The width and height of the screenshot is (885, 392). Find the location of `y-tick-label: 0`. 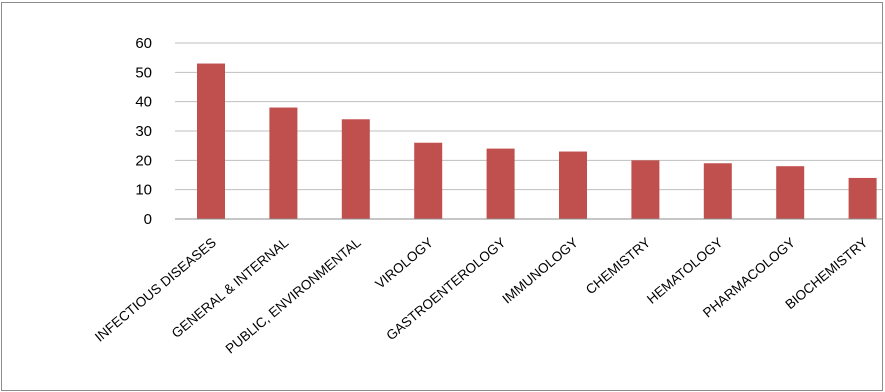

y-tick-label: 0 is located at coordinates (148, 219).